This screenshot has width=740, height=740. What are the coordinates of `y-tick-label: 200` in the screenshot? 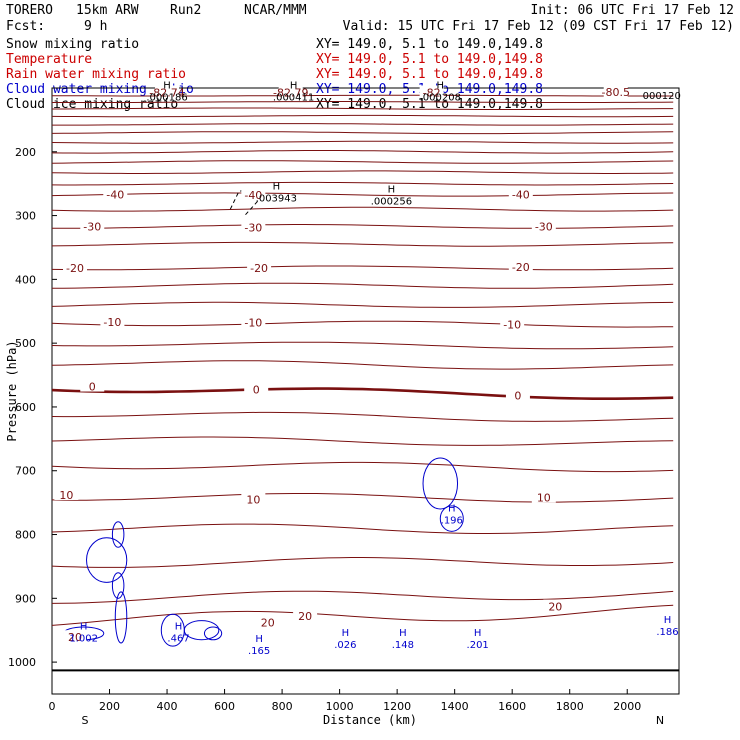 It's located at (25, 152).